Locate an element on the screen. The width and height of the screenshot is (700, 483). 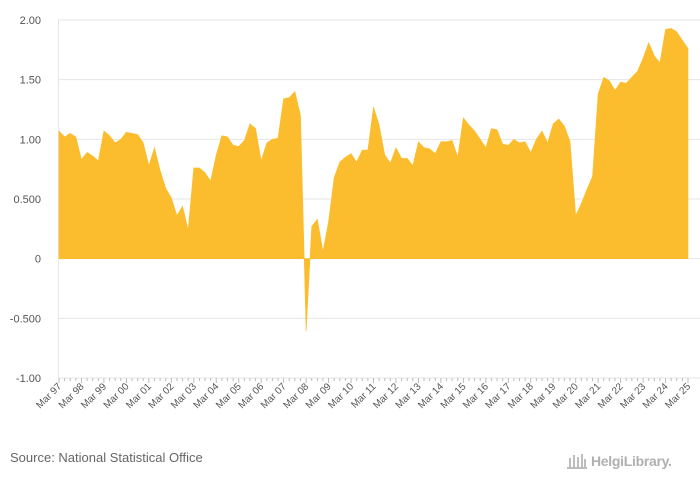
y-tick-label: -0.500 is located at coordinates (25, 319).